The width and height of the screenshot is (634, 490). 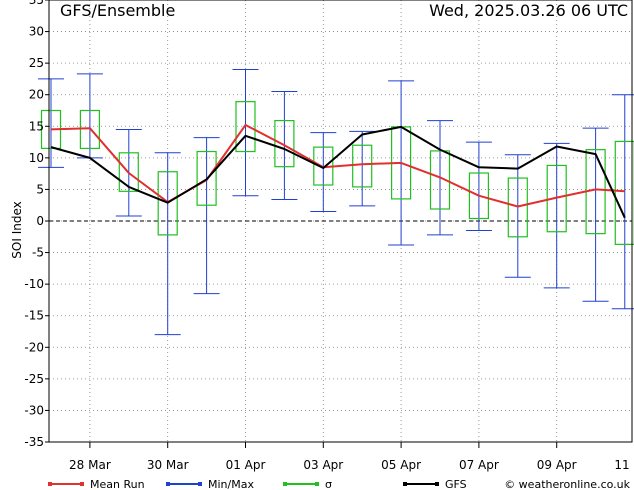 What do you see at coordinates (36, 158) in the screenshot?
I see `y-tick-label: 10` at bounding box center [36, 158].